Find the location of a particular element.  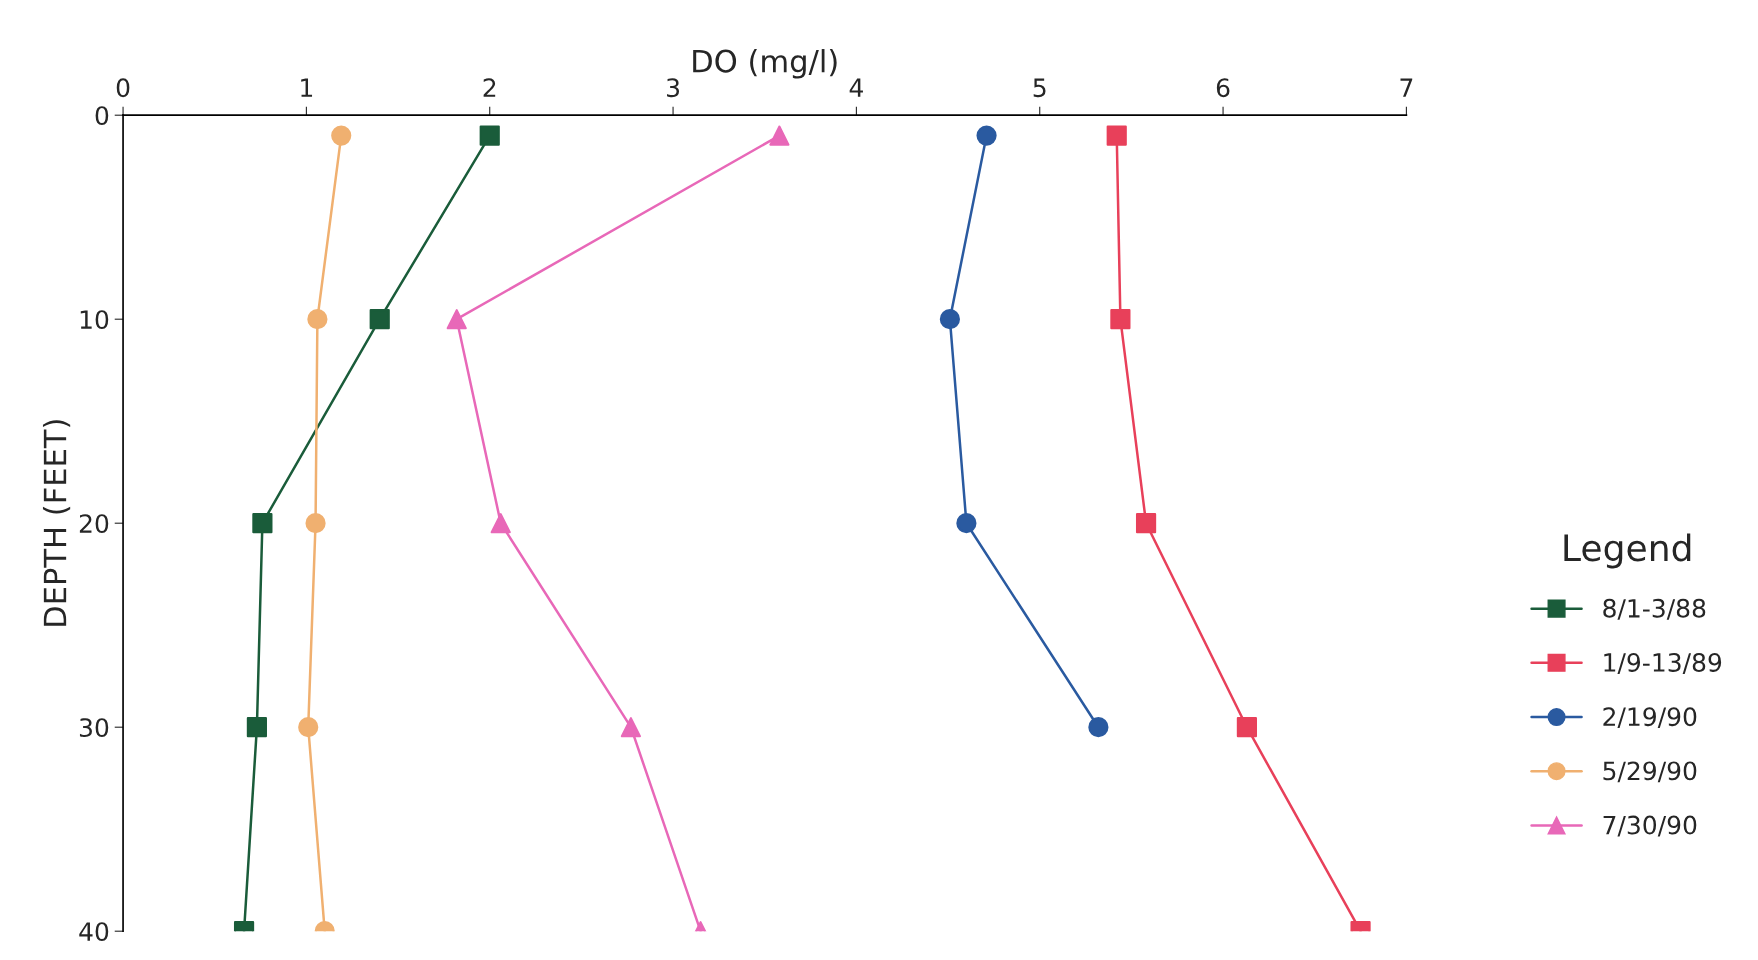

y-tick-label: 40 is located at coordinates (94, 932).